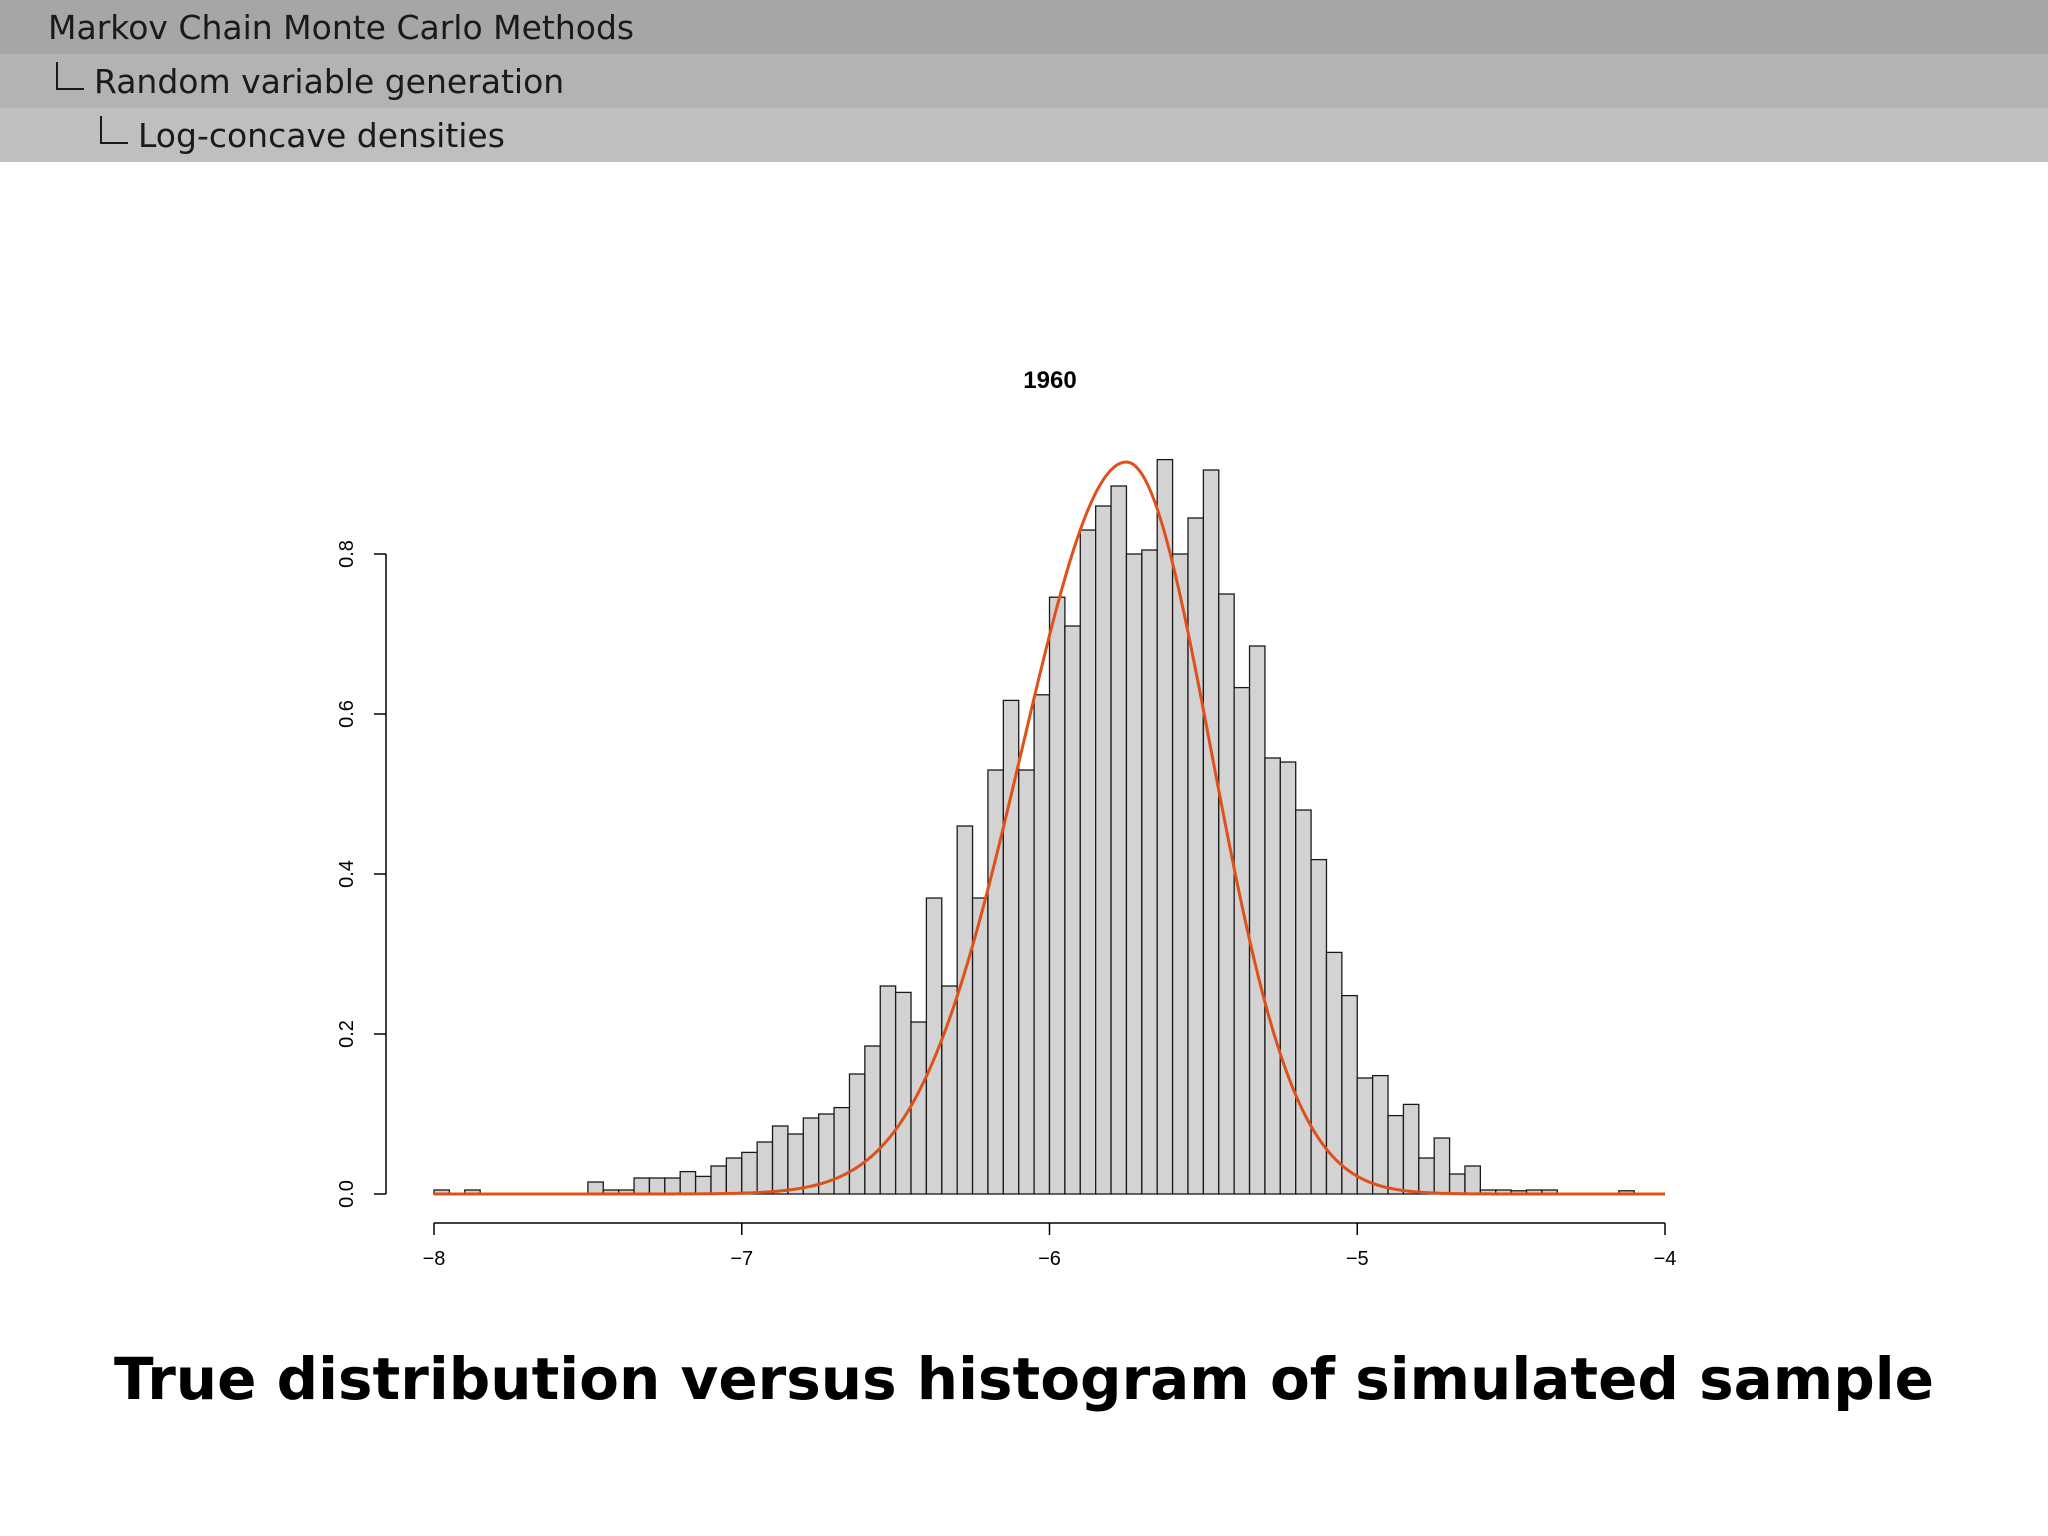 The width and height of the screenshot is (2048, 1536). I want to click on y-tick-label: 0.2, so click(347, 1034).